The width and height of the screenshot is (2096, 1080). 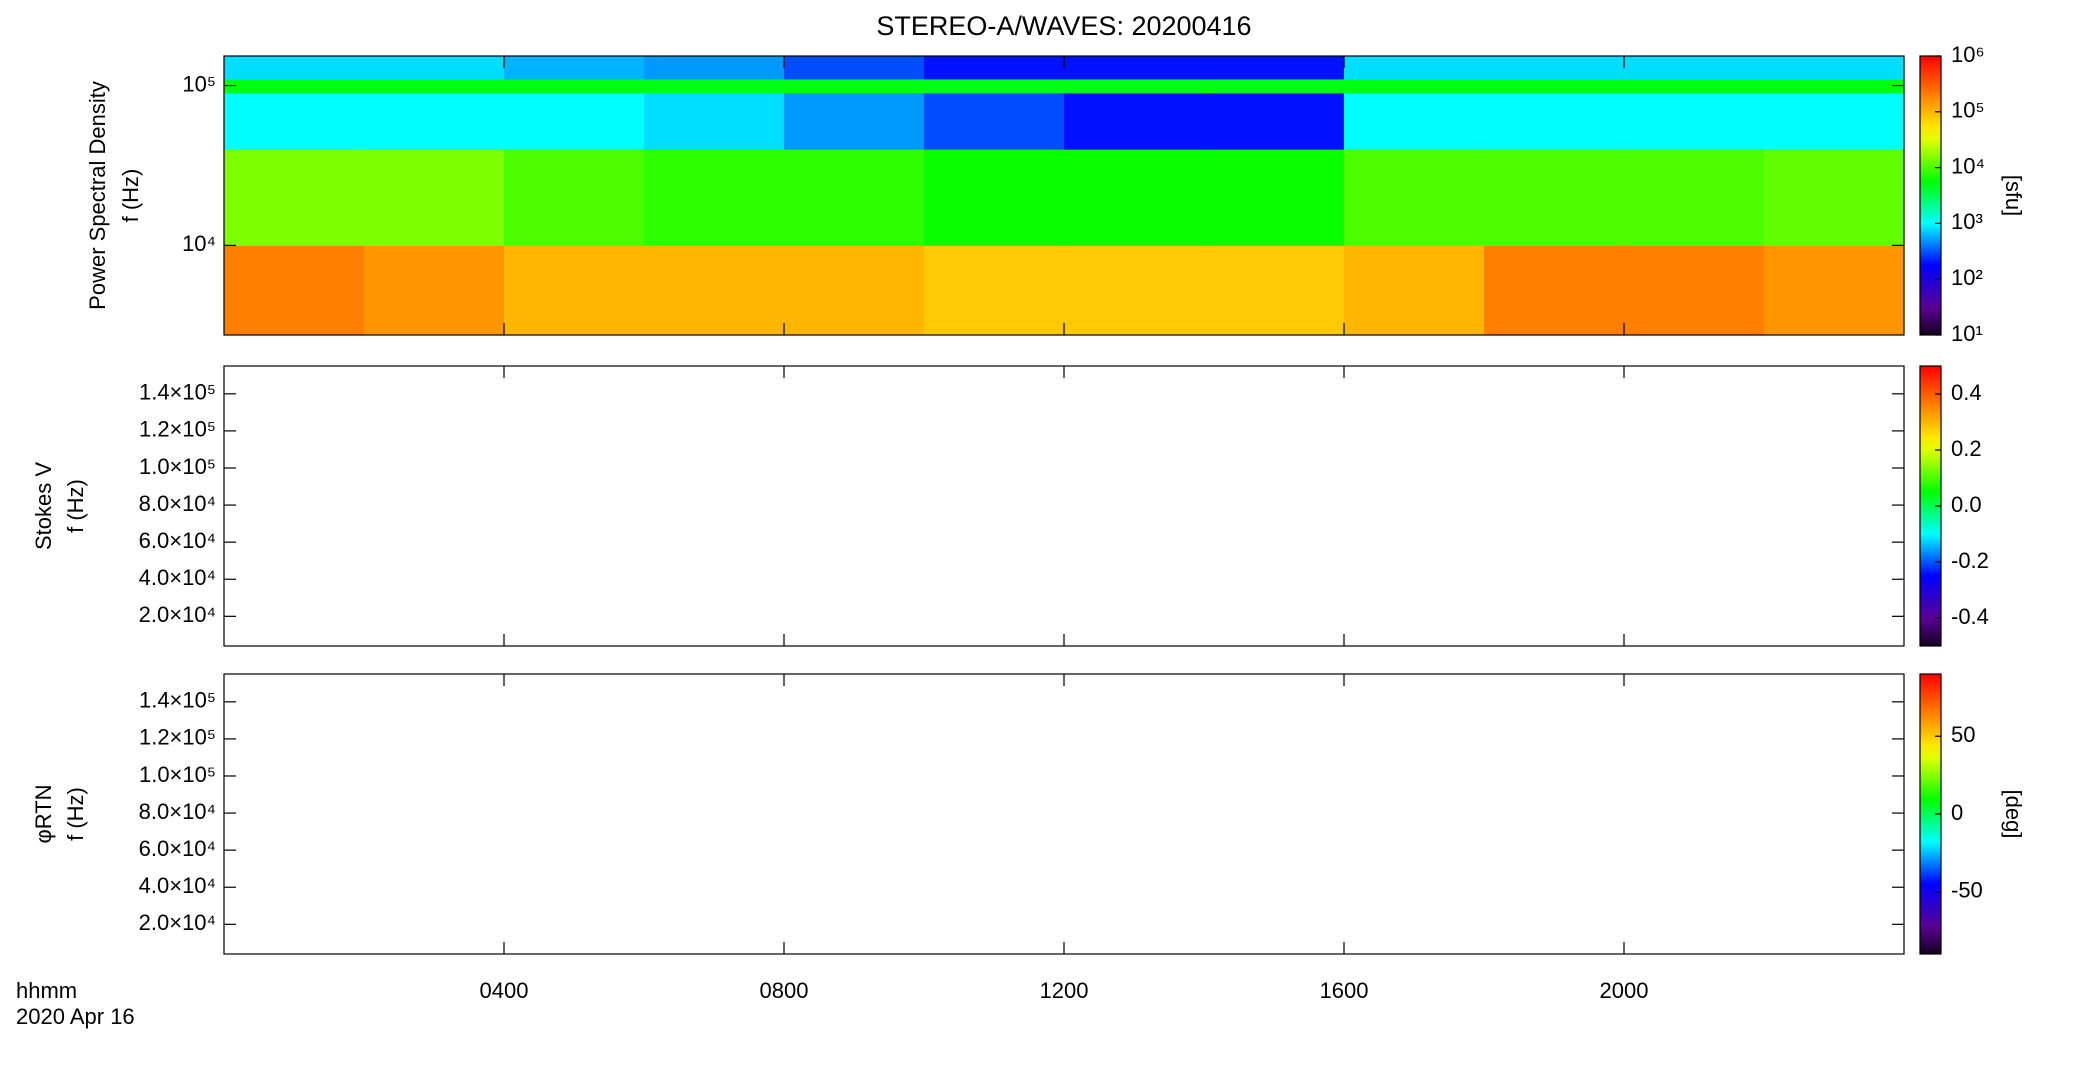 I want to click on x-axis-label: 2020 Apr 16, so click(x=75, y=1016).